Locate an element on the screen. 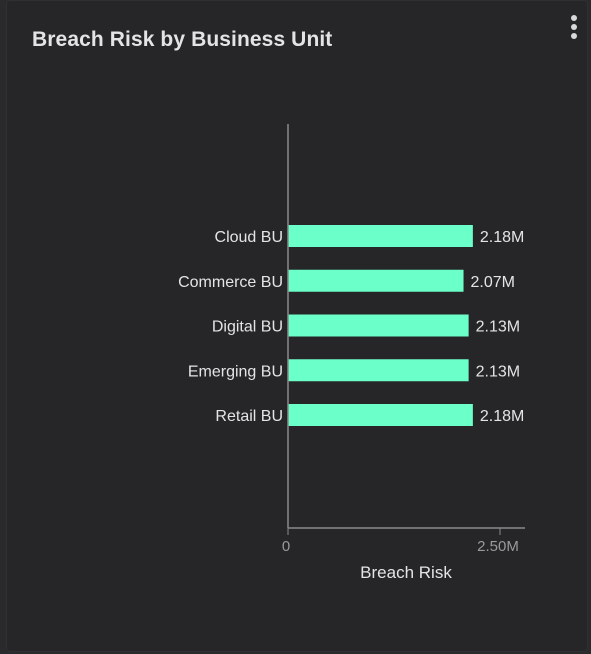 The width and height of the screenshot is (591, 654). category-label: Commerce BU is located at coordinates (230, 282).